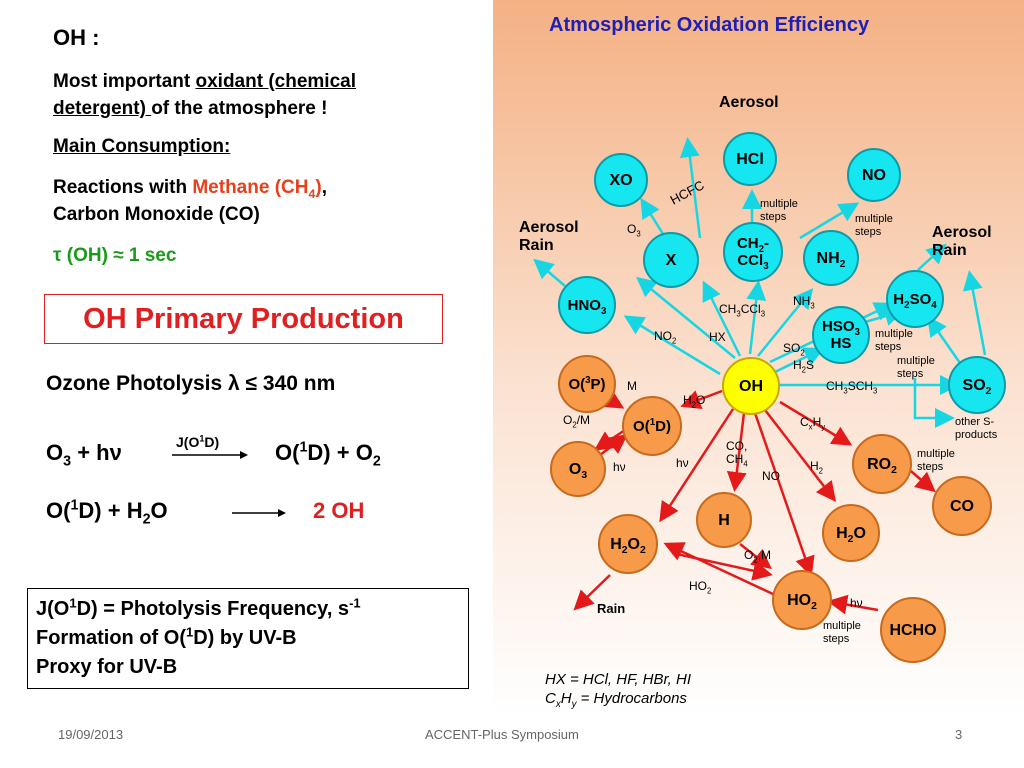 Image resolution: width=1024 pixels, height=768 pixels. I want to click on node-x: X, so click(671, 260).